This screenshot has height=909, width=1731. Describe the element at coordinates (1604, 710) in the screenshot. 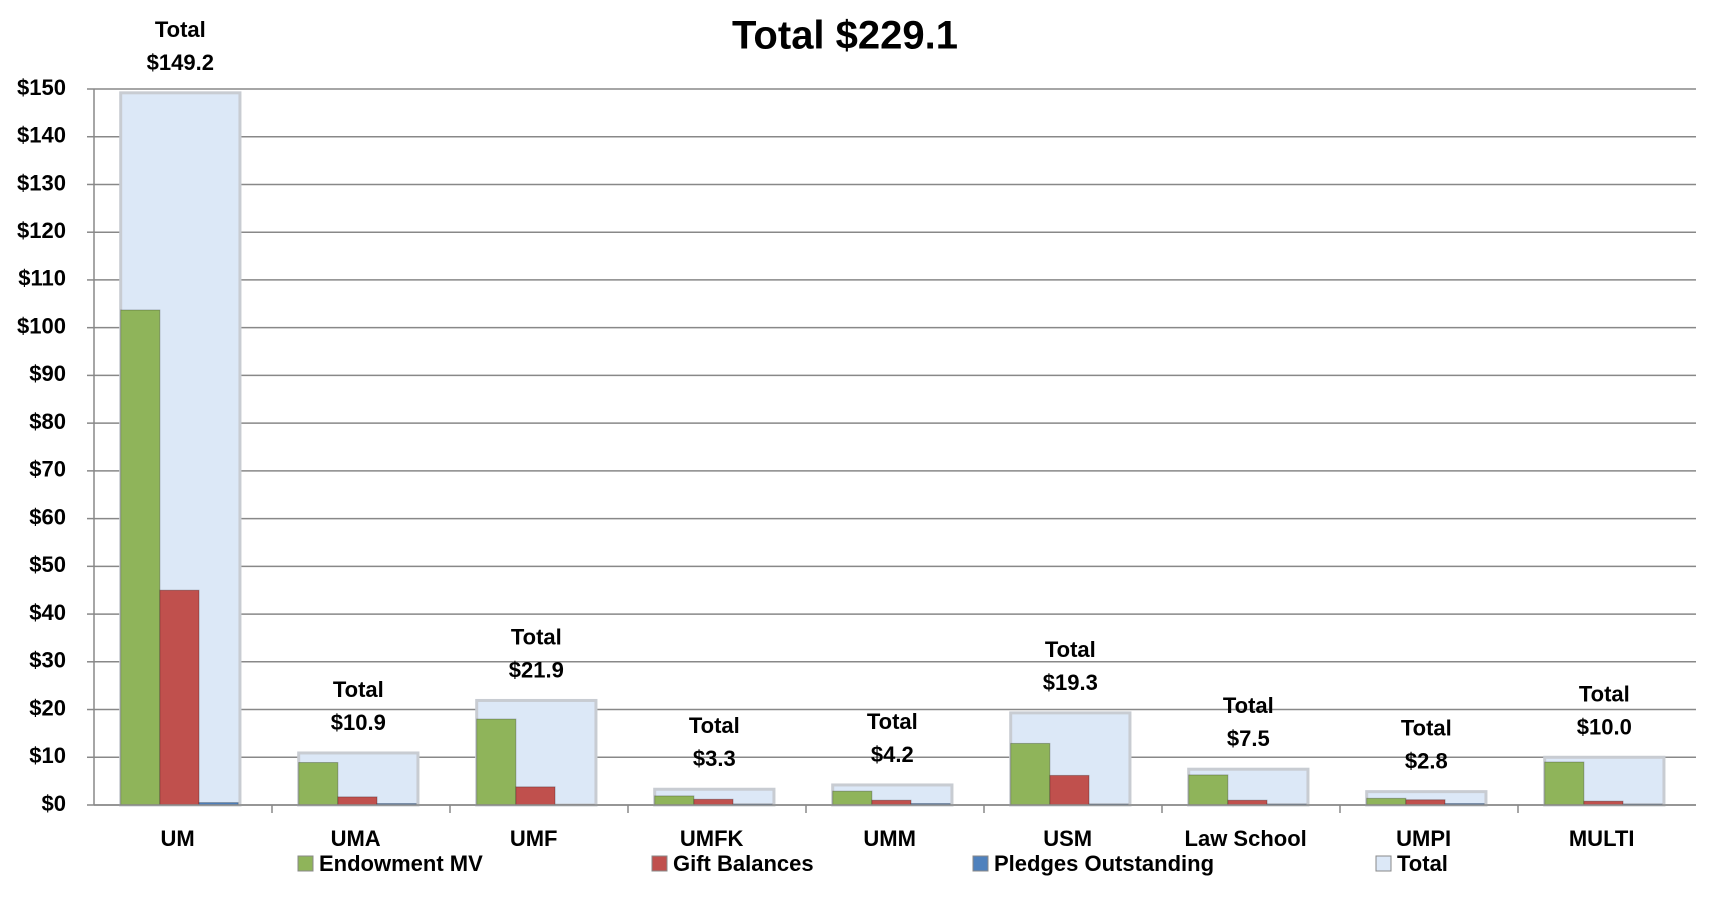

I see `total-label: Total $10.0` at that location.